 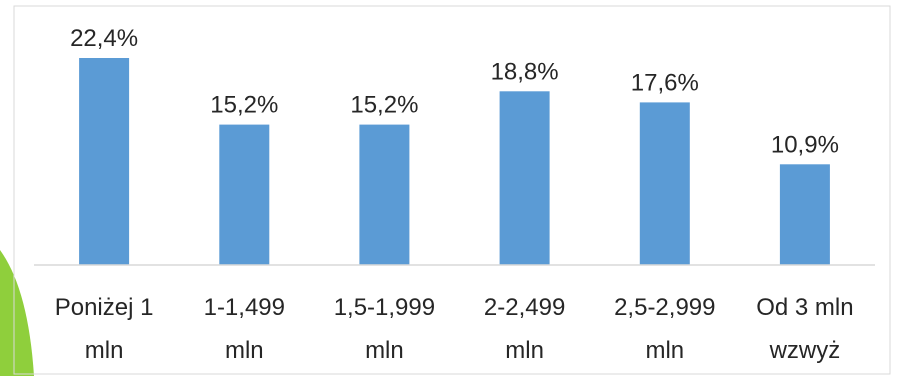 What do you see at coordinates (664, 350) in the screenshot?
I see `category-label-5-line-2: mln` at bounding box center [664, 350].